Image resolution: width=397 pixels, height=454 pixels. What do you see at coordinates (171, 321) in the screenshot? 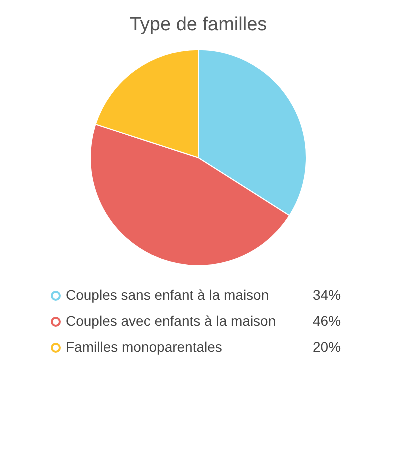
I see `legend-label: Couples avec enfants à la maison` at bounding box center [171, 321].